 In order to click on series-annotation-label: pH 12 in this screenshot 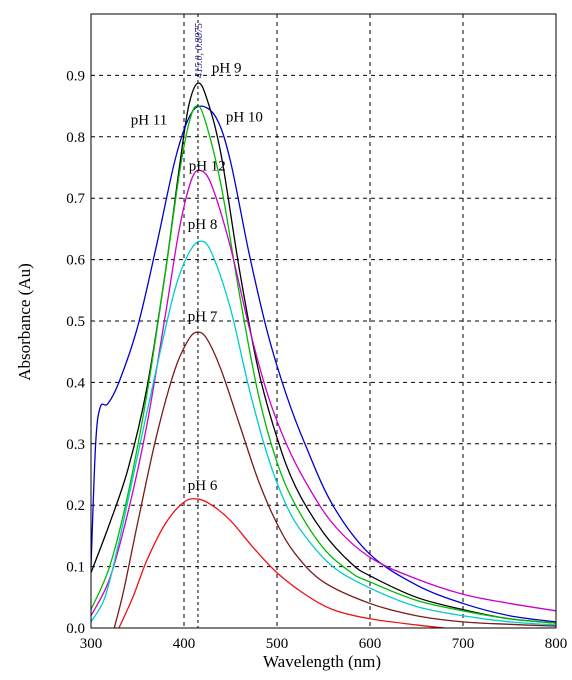, I will do `click(207, 167)`.